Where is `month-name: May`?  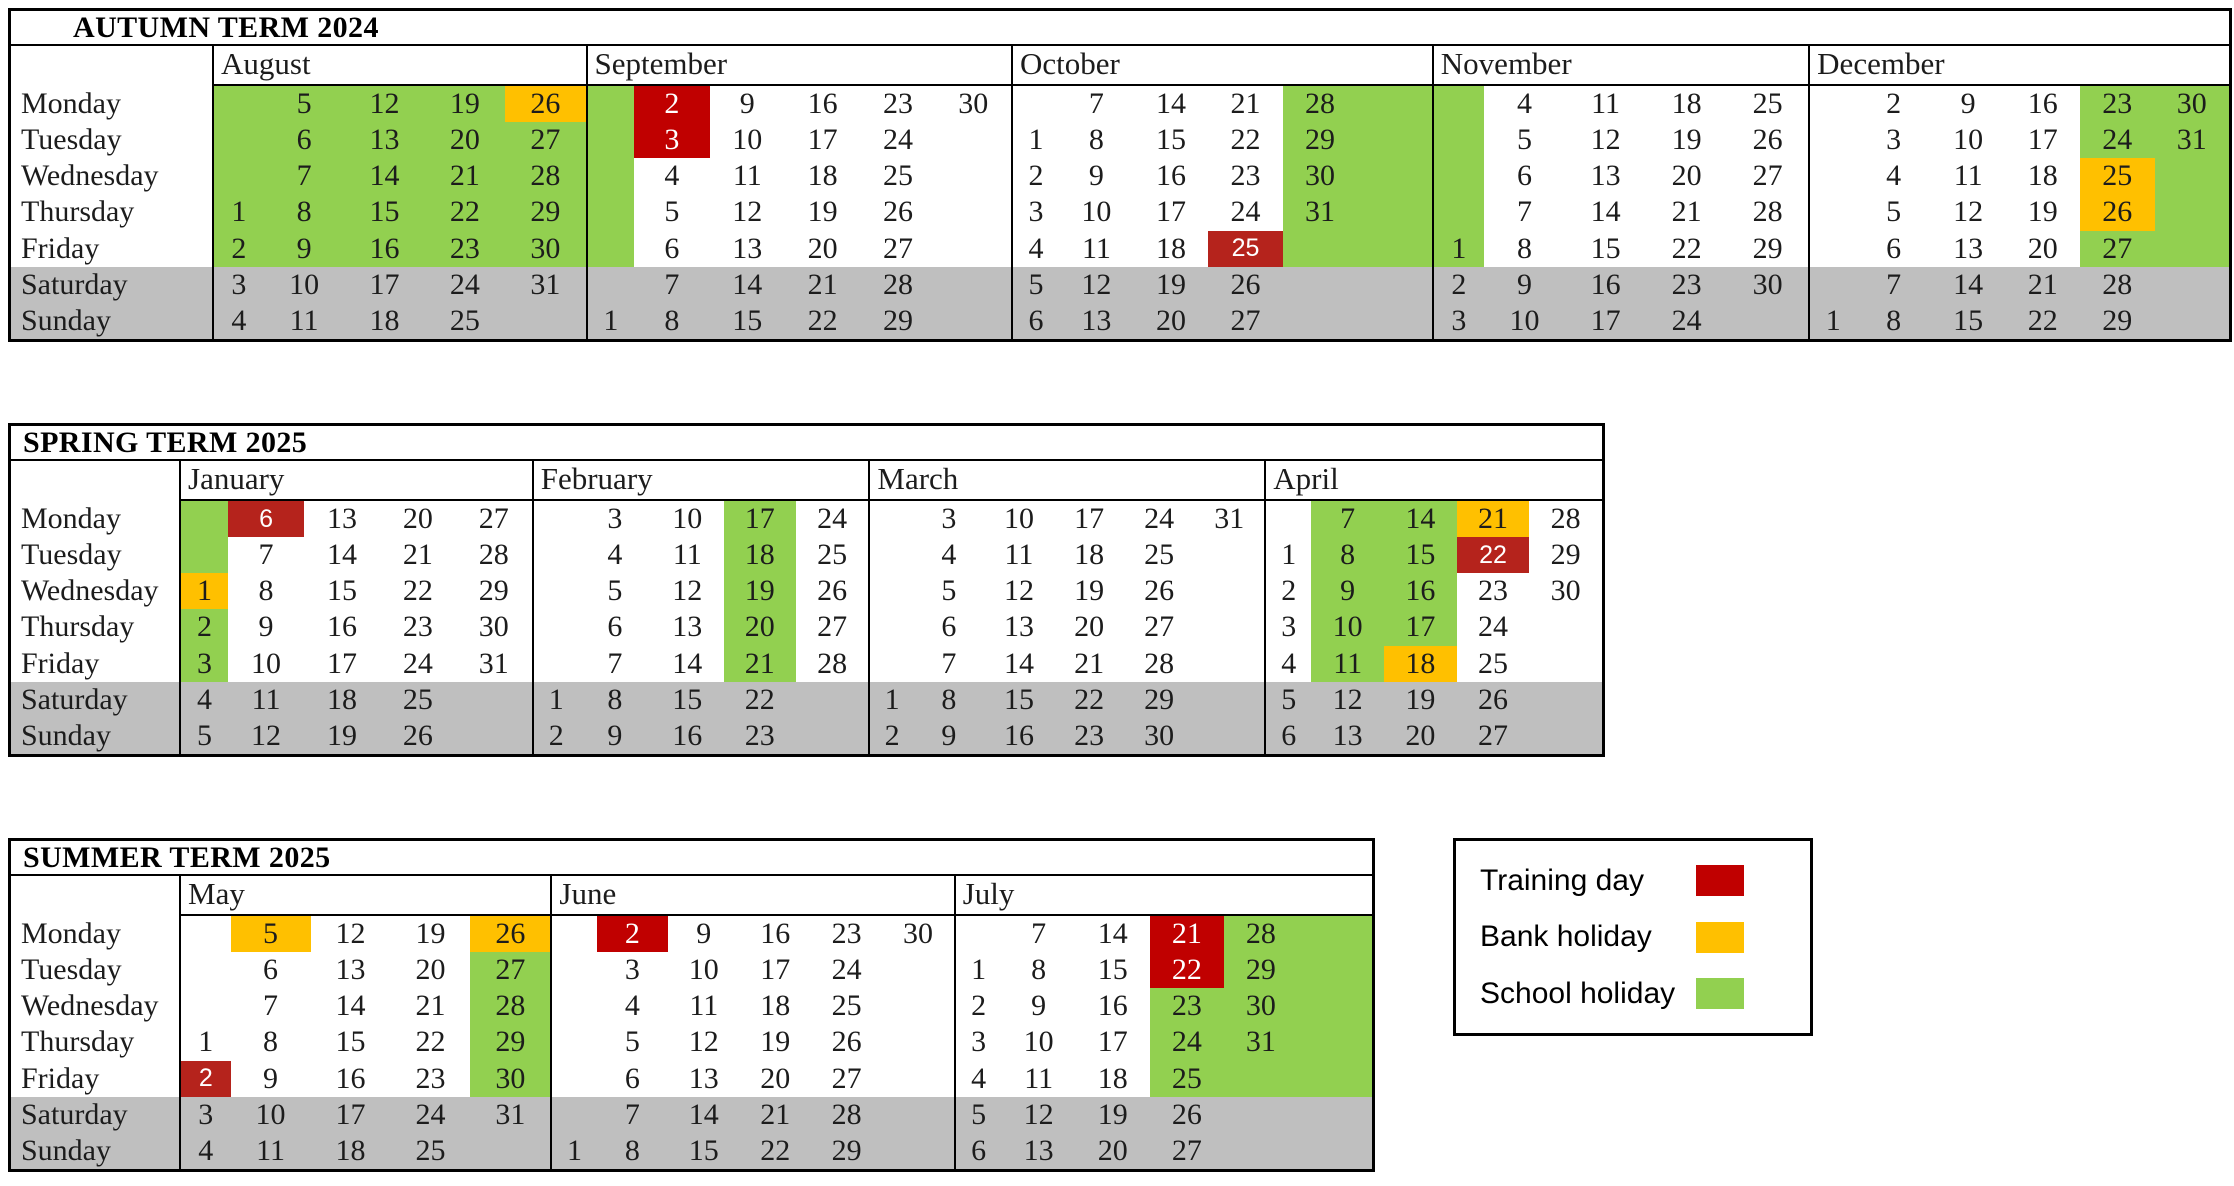 month-name: May is located at coordinates (366, 896).